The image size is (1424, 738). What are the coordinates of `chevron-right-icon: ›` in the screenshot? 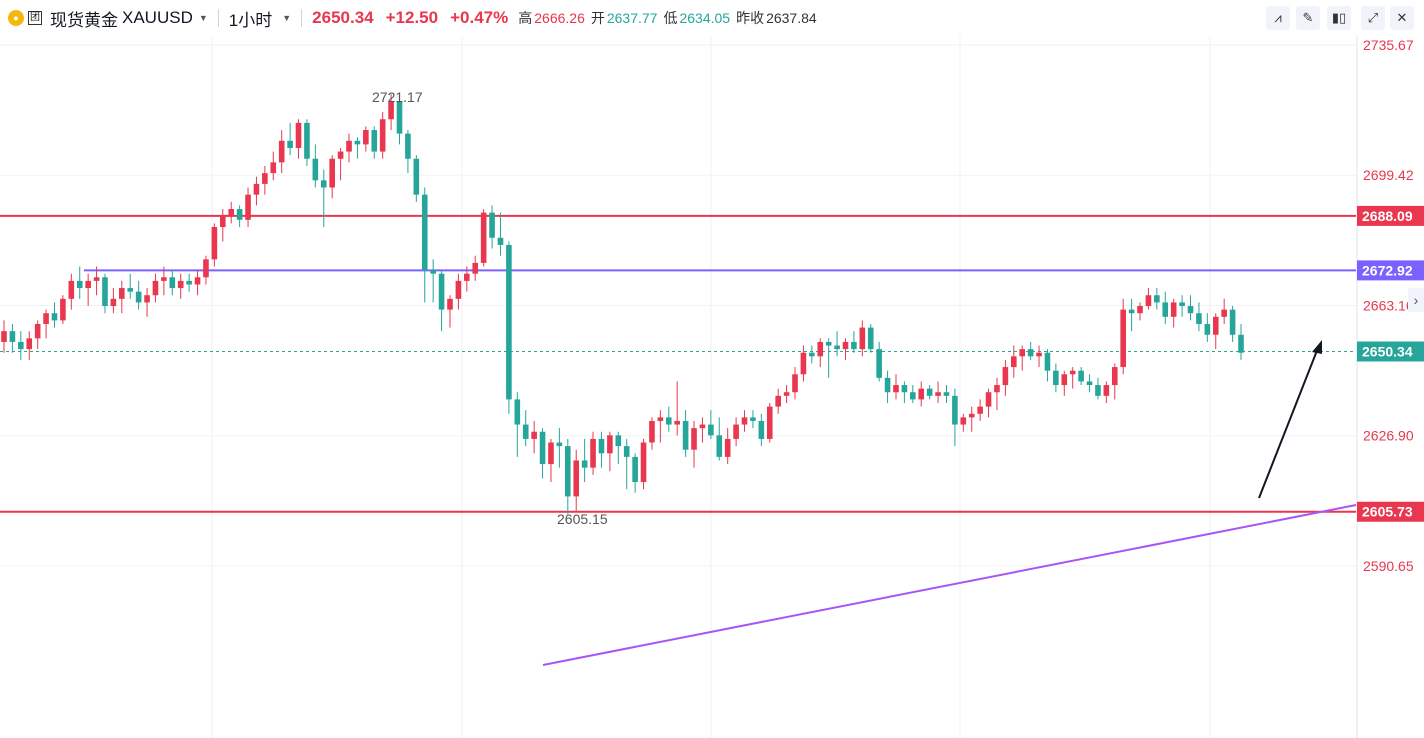 It's located at (1416, 300).